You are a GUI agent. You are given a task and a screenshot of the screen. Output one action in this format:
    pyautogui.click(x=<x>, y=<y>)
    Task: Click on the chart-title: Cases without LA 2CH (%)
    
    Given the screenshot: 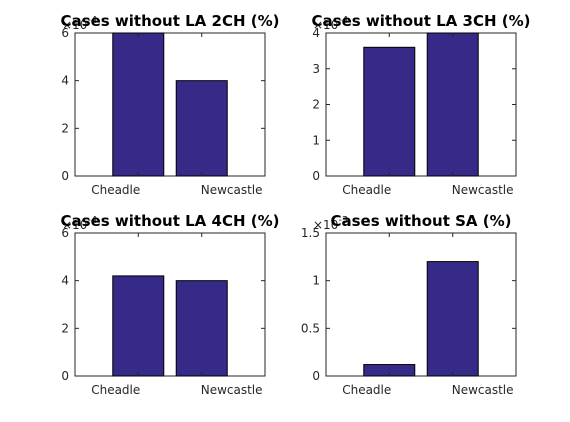 What is the action you would take?
    pyautogui.click(x=170, y=21)
    